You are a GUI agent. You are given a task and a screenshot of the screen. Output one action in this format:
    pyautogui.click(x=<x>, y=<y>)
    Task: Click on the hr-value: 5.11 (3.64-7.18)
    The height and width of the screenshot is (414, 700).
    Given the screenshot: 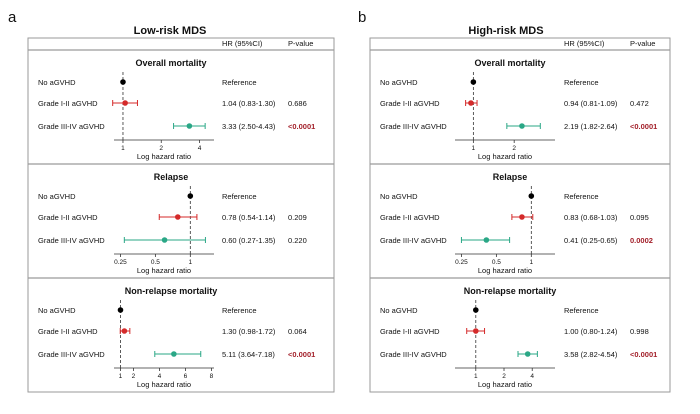 What is the action you would take?
    pyautogui.click(x=248, y=354)
    